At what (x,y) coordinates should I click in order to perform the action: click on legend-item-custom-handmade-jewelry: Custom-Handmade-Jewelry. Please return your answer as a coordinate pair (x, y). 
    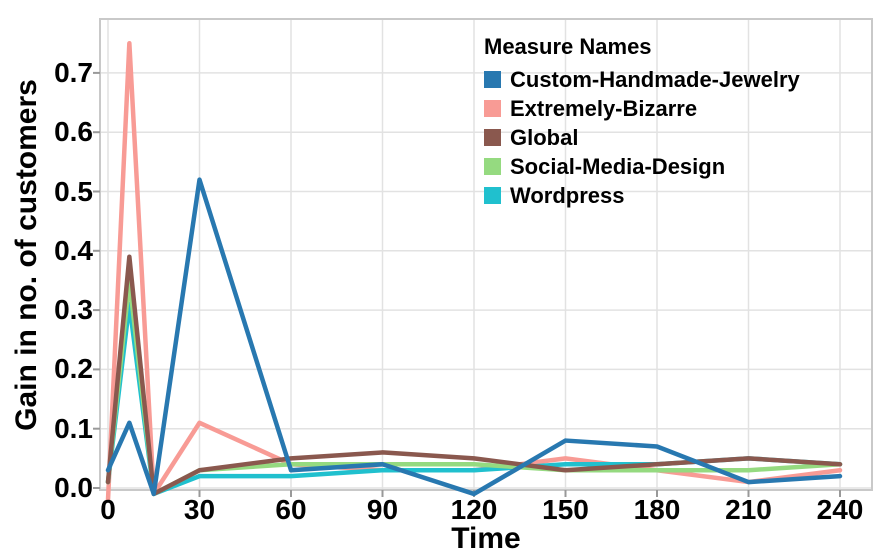
    Looking at the image, I should click on (642, 79).